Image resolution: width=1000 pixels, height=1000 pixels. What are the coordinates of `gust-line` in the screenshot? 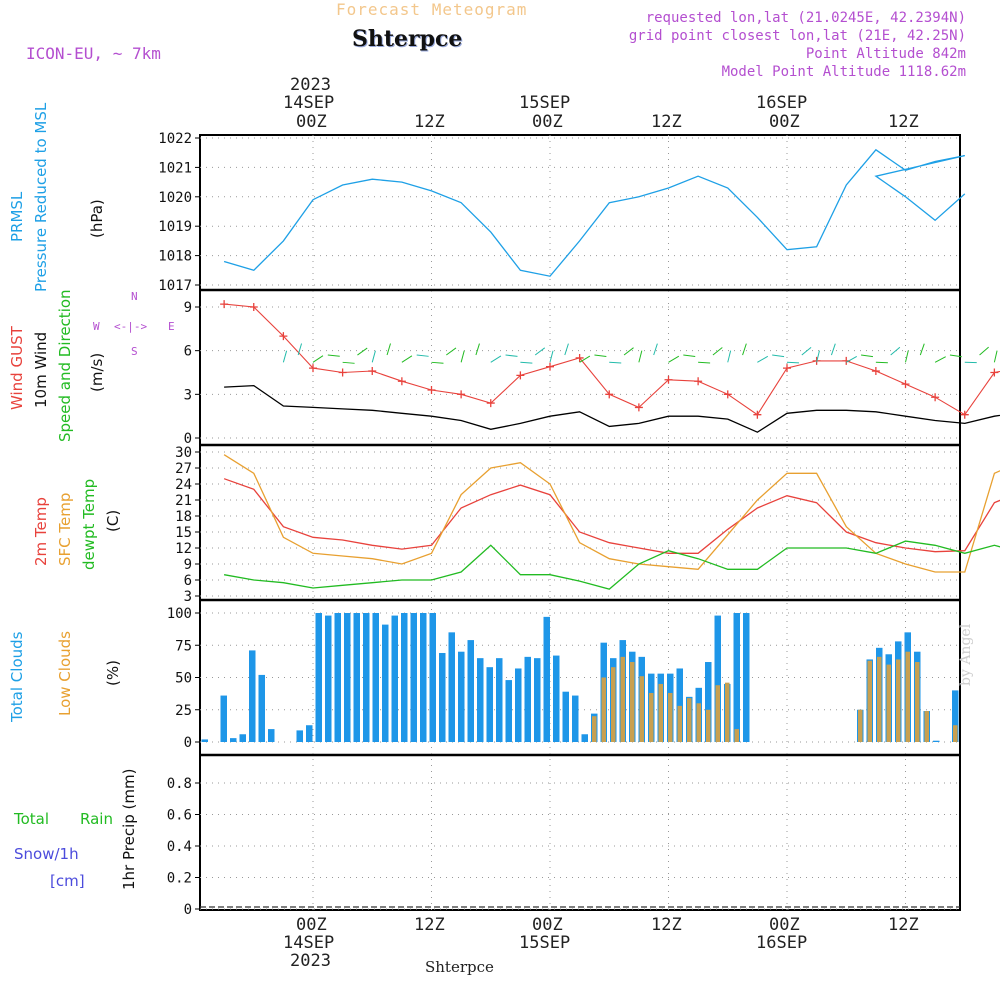 It's located at (612, 359).